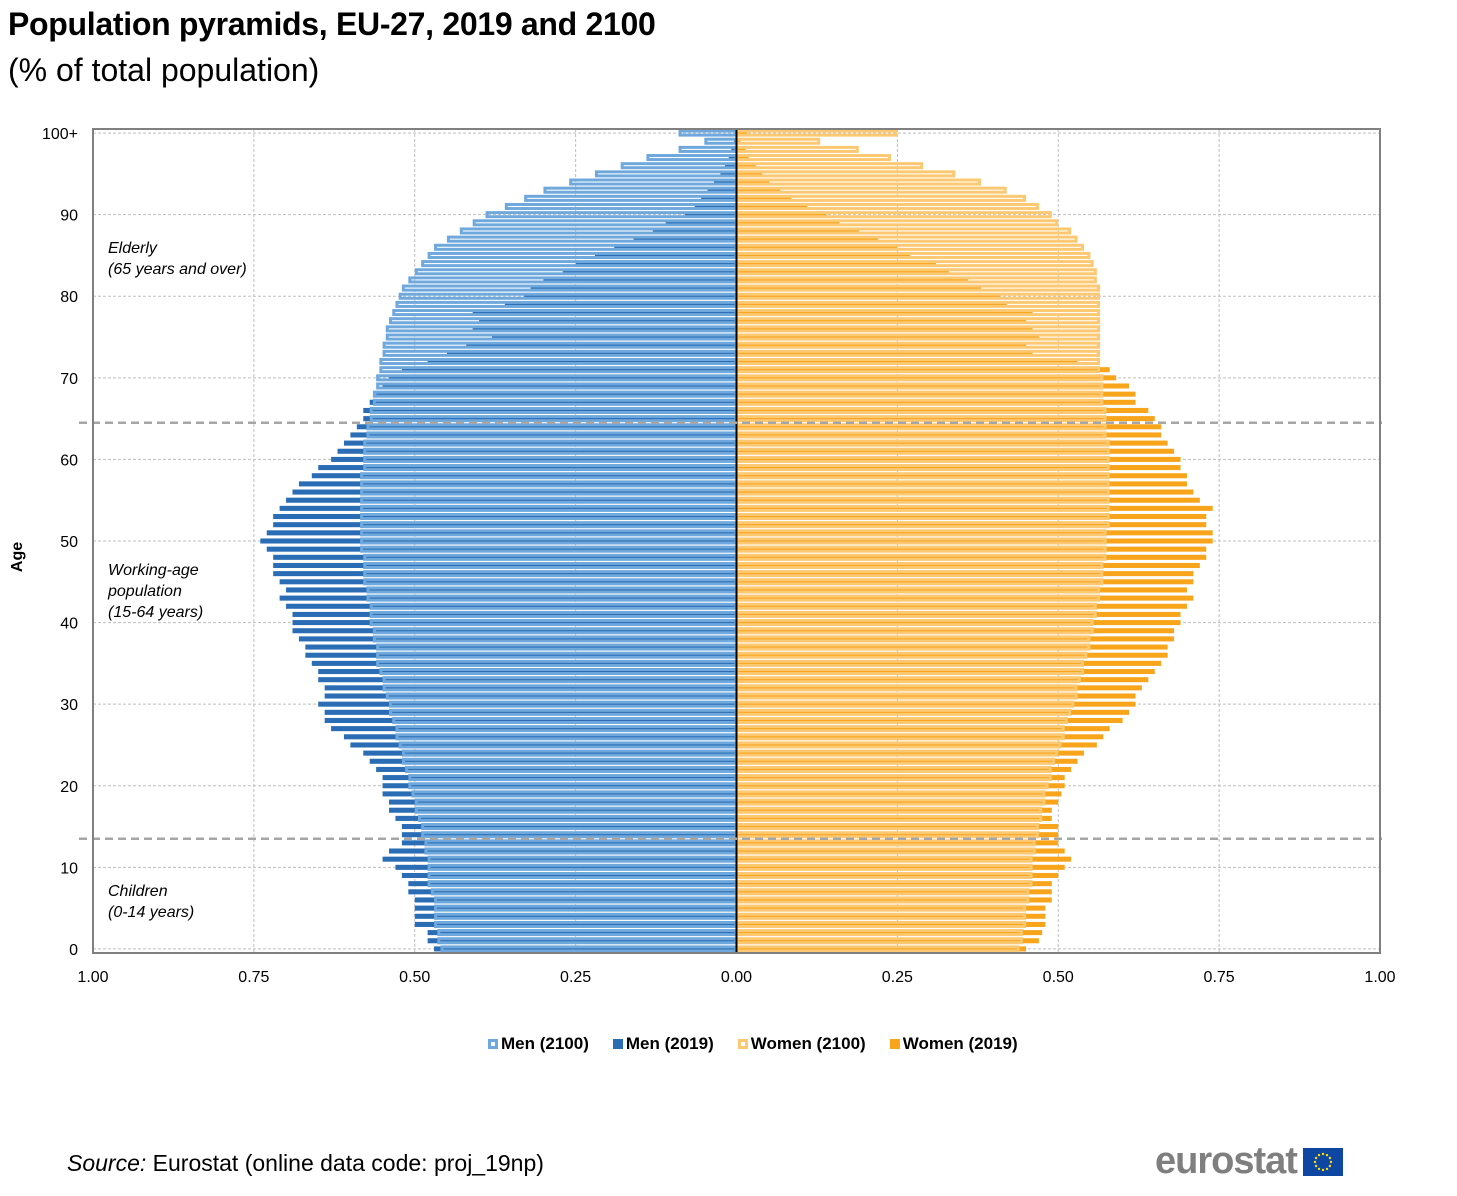 The height and width of the screenshot is (1196, 1457). Describe the element at coordinates (1058, 977) in the screenshot. I see `x-tick-label: 0.50` at that location.